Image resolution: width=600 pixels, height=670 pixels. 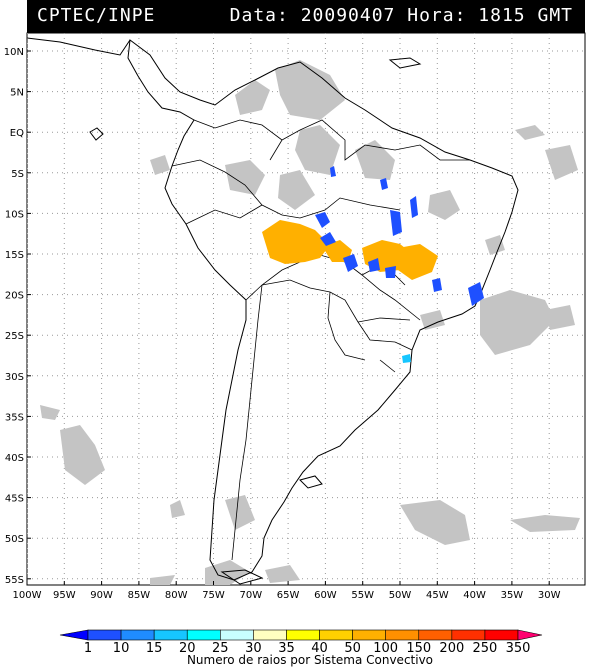 What do you see at coordinates (17, 93) in the screenshot?
I see `lat-label: 5N` at bounding box center [17, 93].